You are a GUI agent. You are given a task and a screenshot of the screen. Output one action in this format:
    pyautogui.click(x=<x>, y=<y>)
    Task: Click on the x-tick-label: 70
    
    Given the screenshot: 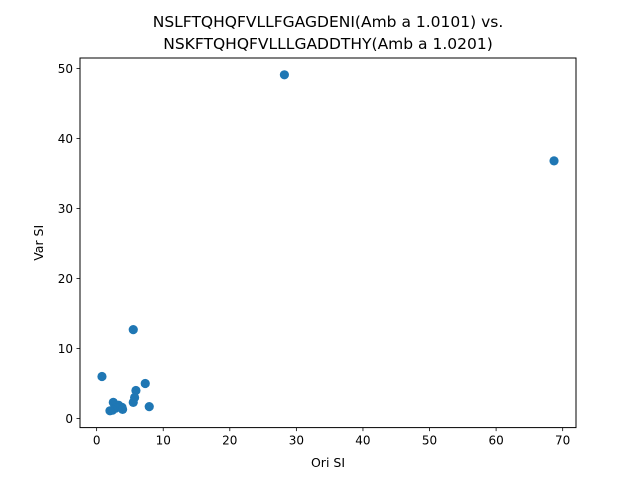 What is the action you would take?
    pyautogui.click(x=562, y=441)
    